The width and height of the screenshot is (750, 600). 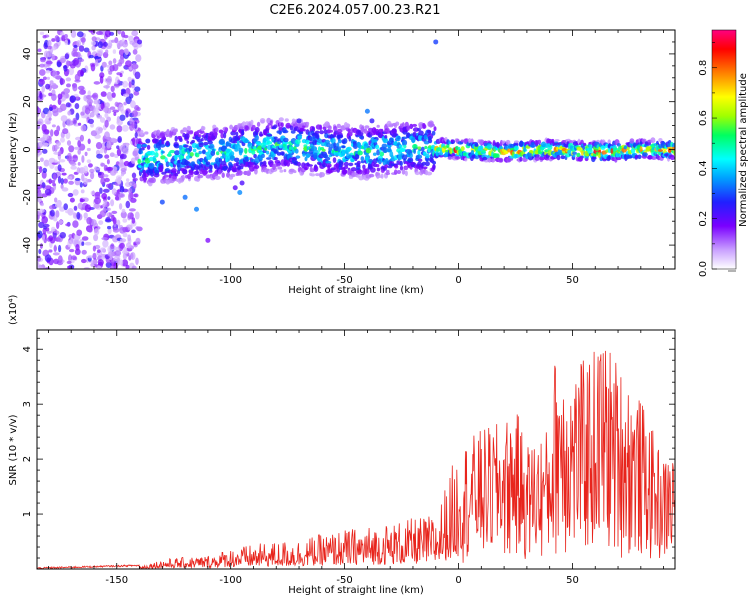 What do you see at coordinates (230, 280) in the screenshot?
I see `x-tick-label: -100` at bounding box center [230, 280].